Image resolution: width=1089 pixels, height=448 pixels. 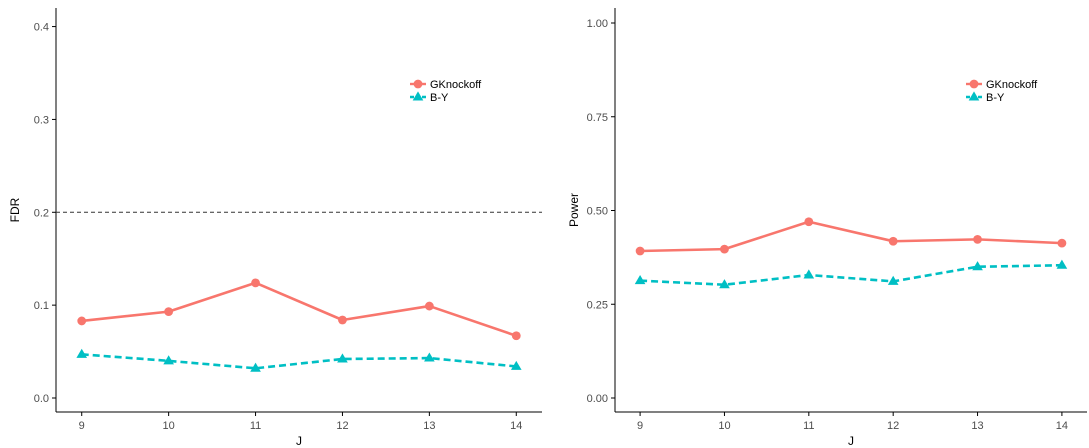 I want to click on y-tick-label: 0.4, so click(x=41, y=28).